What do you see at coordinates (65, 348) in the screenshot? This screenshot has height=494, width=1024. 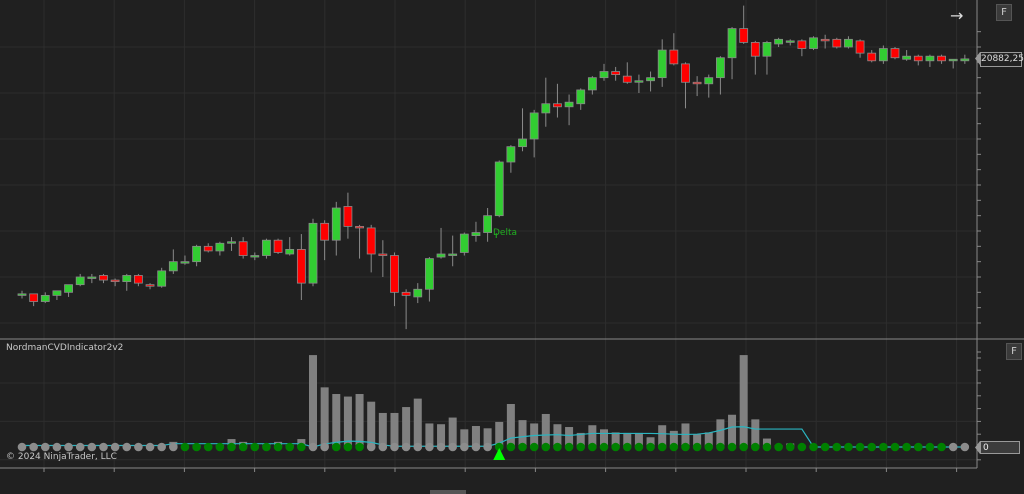 I see `indicator-title: NordmanCVDIndicator2v2` at bounding box center [65, 348].